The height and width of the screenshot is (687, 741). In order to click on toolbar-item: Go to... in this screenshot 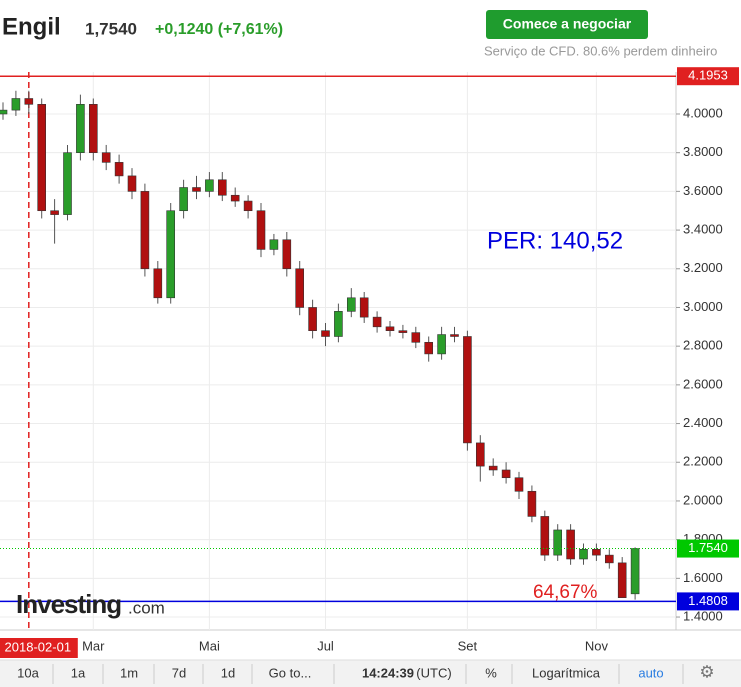, I will do `click(290, 672)`.